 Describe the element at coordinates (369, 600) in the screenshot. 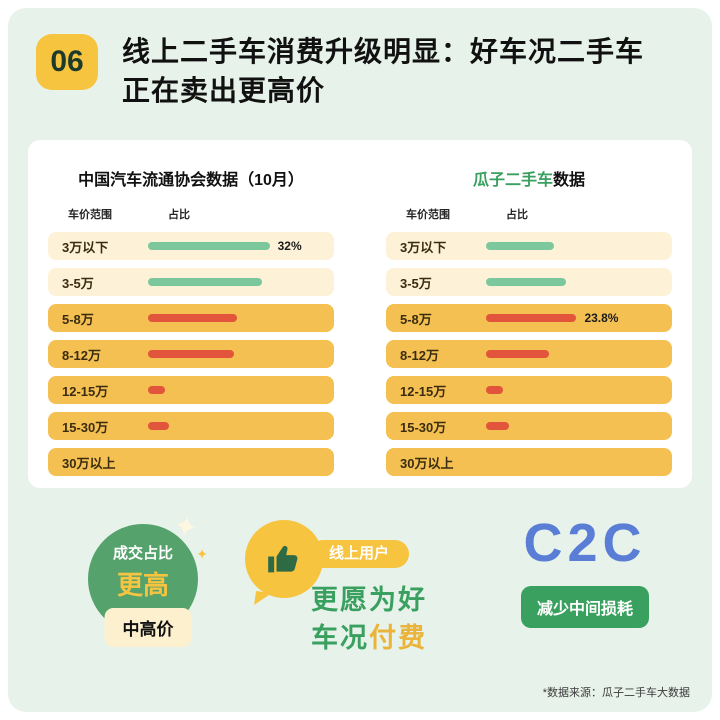

I see `online-users-line1: 更愿为好` at that location.